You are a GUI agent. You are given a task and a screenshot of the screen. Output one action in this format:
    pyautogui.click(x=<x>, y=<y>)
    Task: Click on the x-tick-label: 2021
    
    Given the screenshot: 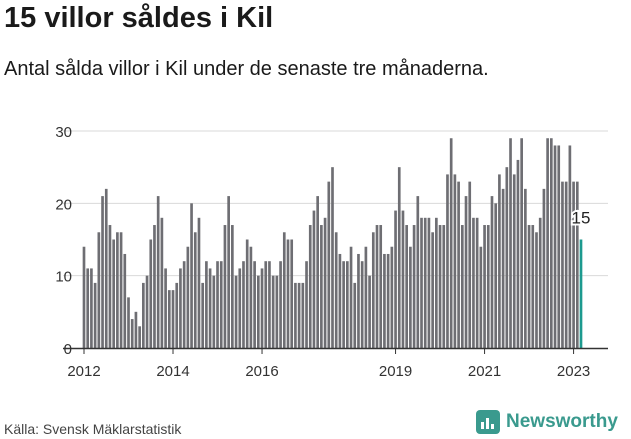 What is the action you would take?
    pyautogui.click(x=484, y=371)
    